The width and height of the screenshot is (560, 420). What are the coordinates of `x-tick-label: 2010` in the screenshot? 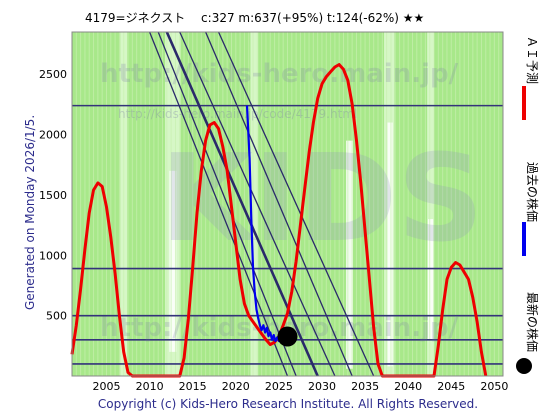 It's located at (150, 386).